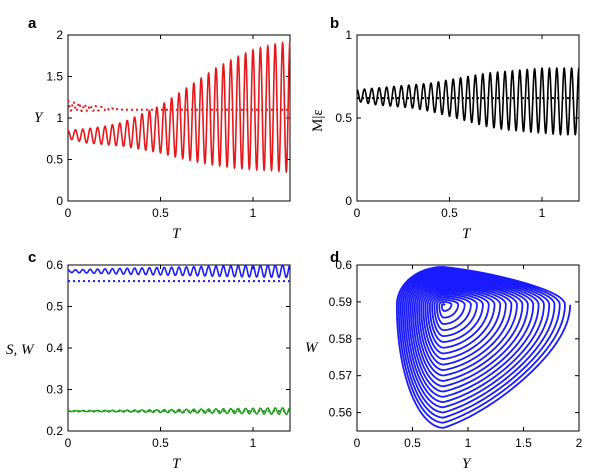 The width and height of the screenshot is (594, 476). What do you see at coordinates (348, 201) in the screenshot?
I see `panel-b-ytick-label: 0` at bounding box center [348, 201].